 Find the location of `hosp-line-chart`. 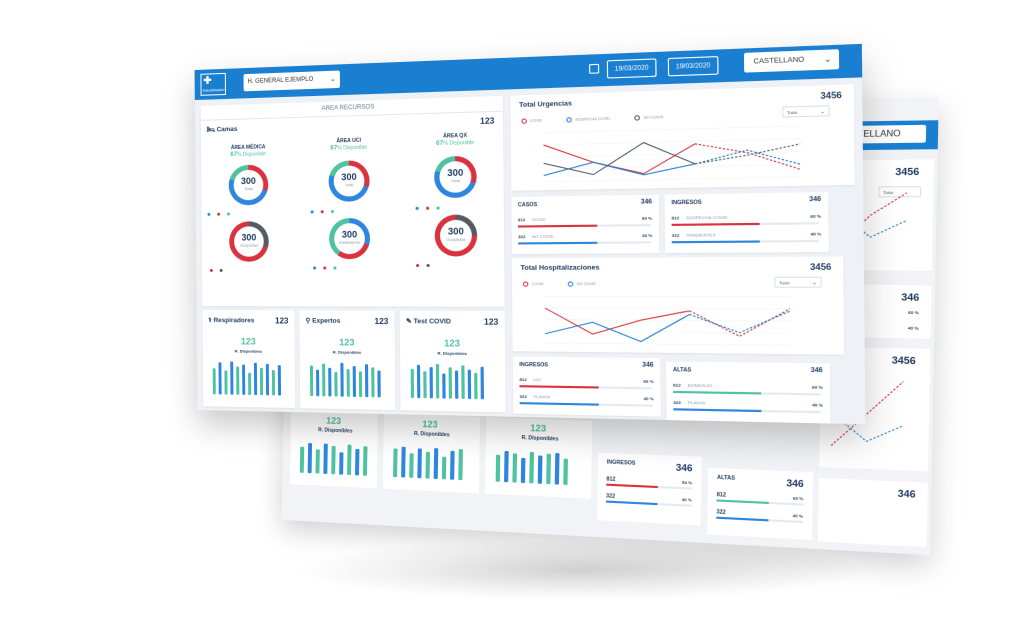

hosp-line-chart is located at coordinates (678, 305).